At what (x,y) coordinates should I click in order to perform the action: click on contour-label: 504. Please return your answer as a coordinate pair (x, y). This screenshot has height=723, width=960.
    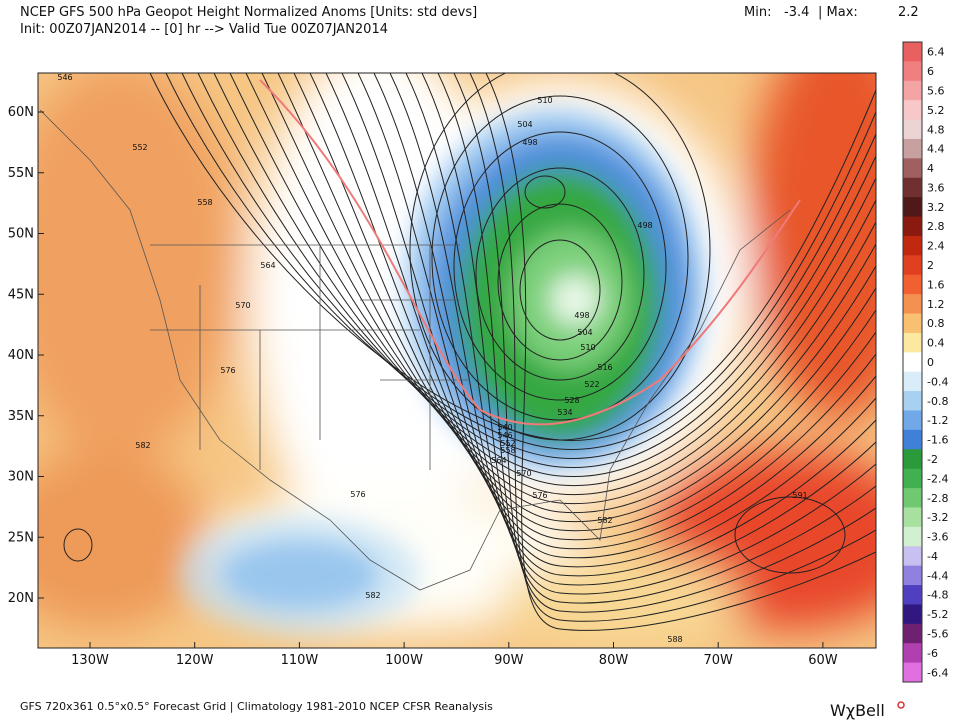
    Looking at the image, I should click on (584, 332).